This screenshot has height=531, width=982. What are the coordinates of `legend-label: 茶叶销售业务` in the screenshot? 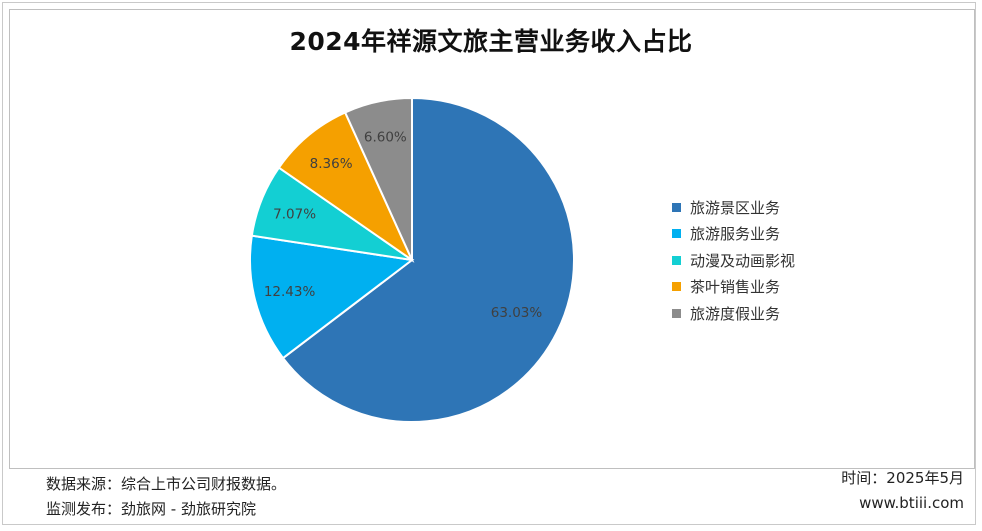 It's located at (735, 287).